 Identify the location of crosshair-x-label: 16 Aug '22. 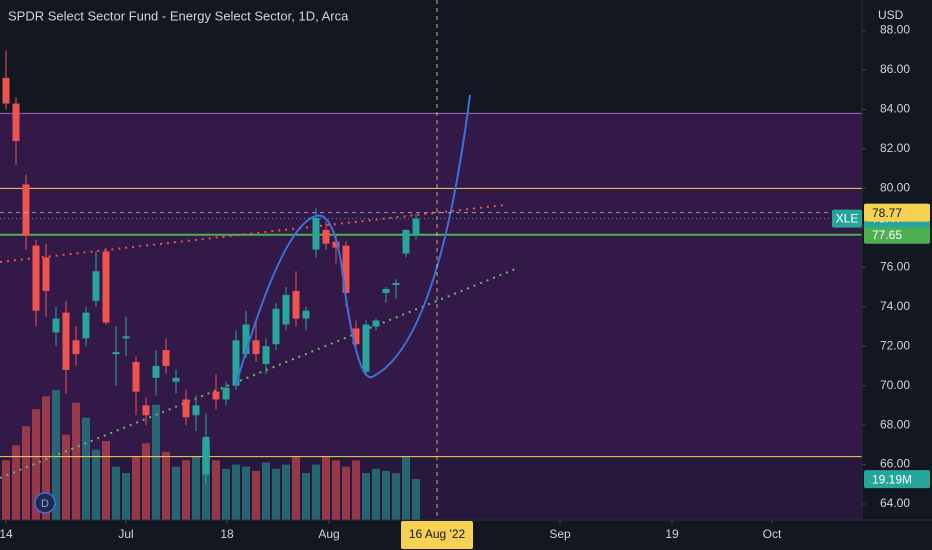
(437, 534).